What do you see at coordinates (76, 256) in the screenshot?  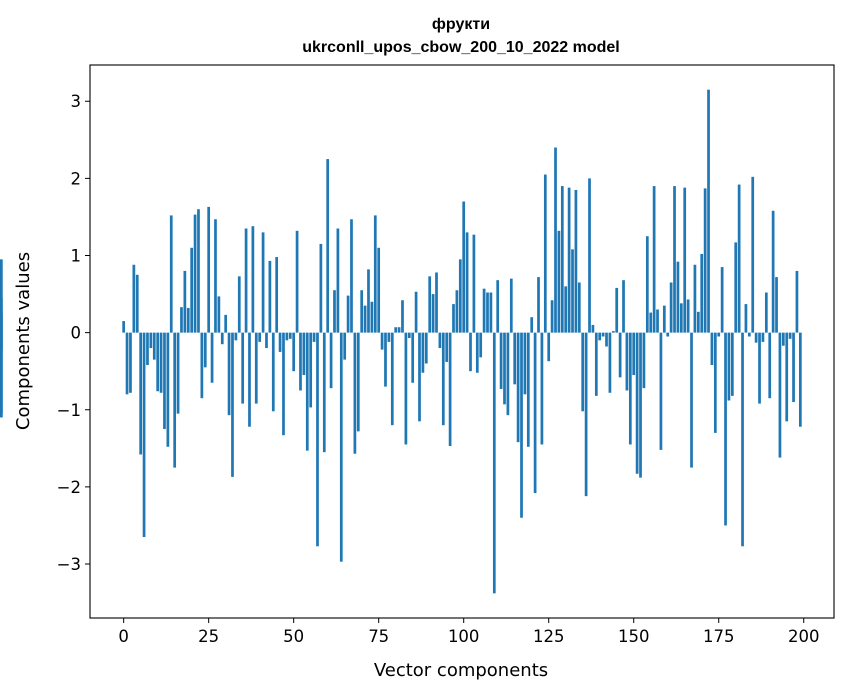 I see `y-tick-label: 1` at bounding box center [76, 256].